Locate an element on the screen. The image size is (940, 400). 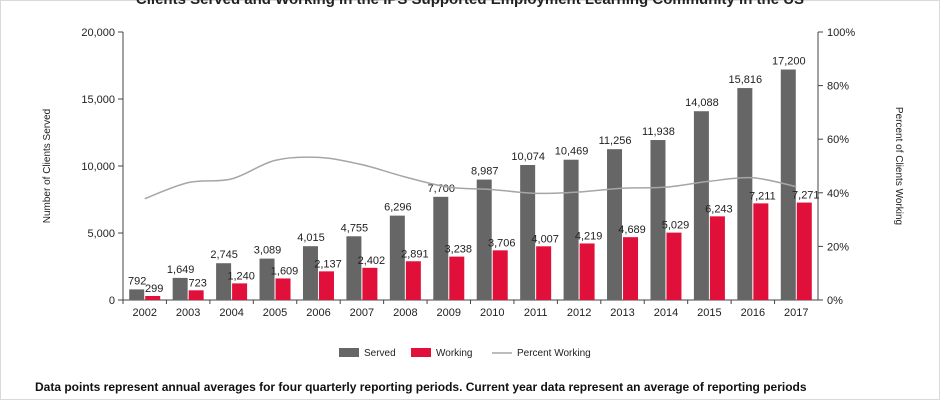
y-tick-label: 15,000 is located at coordinates (98, 100).